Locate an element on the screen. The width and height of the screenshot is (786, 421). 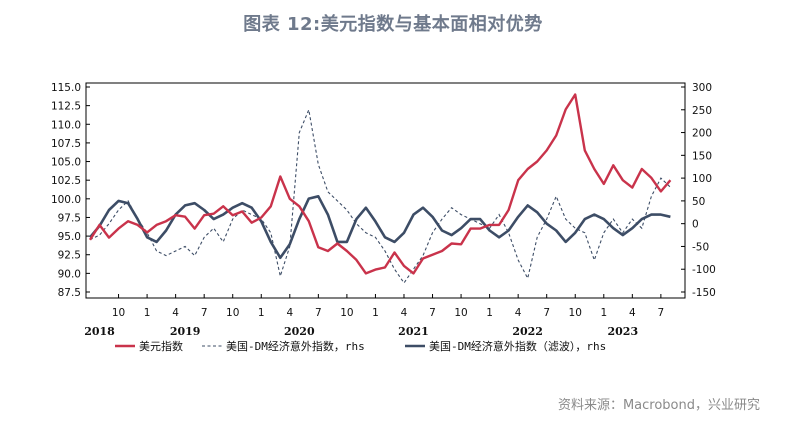
right-axis-tick-label: 50 is located at coordinates (698, 202).